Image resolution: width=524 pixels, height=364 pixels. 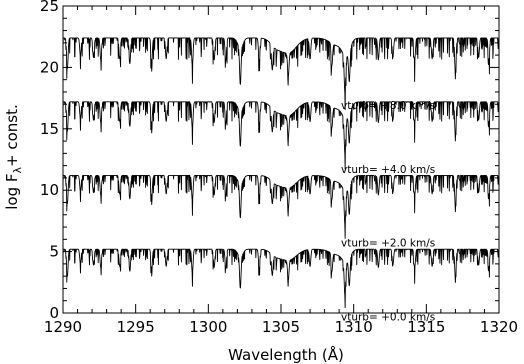 I want to click on vturb-annotation: vturb= +8.0 km/s, so click(x=388, y=106).